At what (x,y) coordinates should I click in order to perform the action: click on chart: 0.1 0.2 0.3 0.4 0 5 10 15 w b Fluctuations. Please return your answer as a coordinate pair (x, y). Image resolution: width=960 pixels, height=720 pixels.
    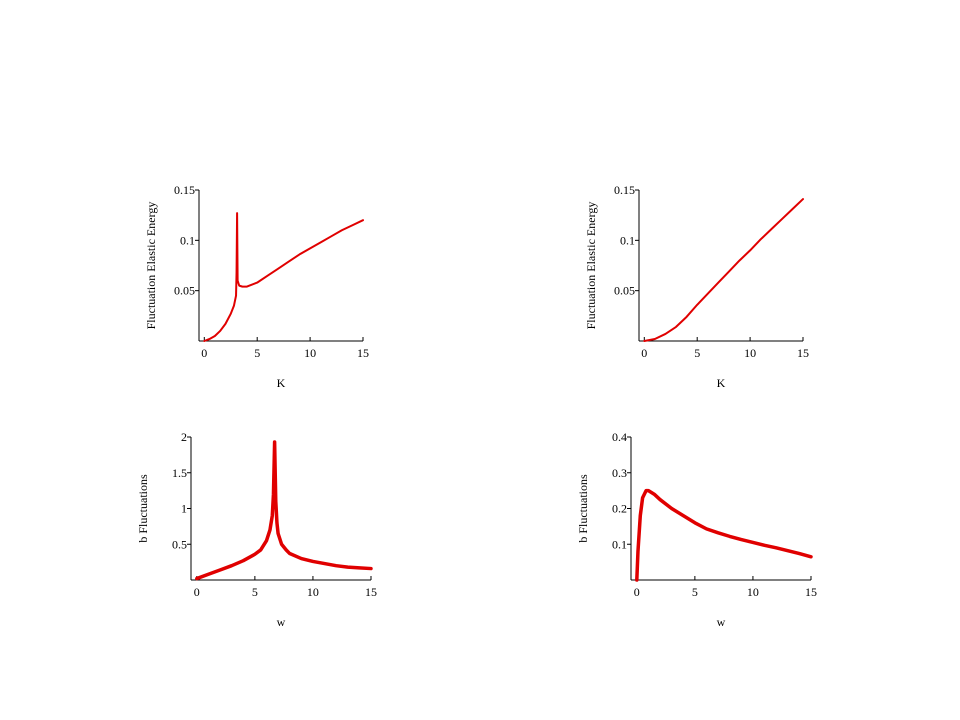
    Looking at the image, I should click on (696, 529).